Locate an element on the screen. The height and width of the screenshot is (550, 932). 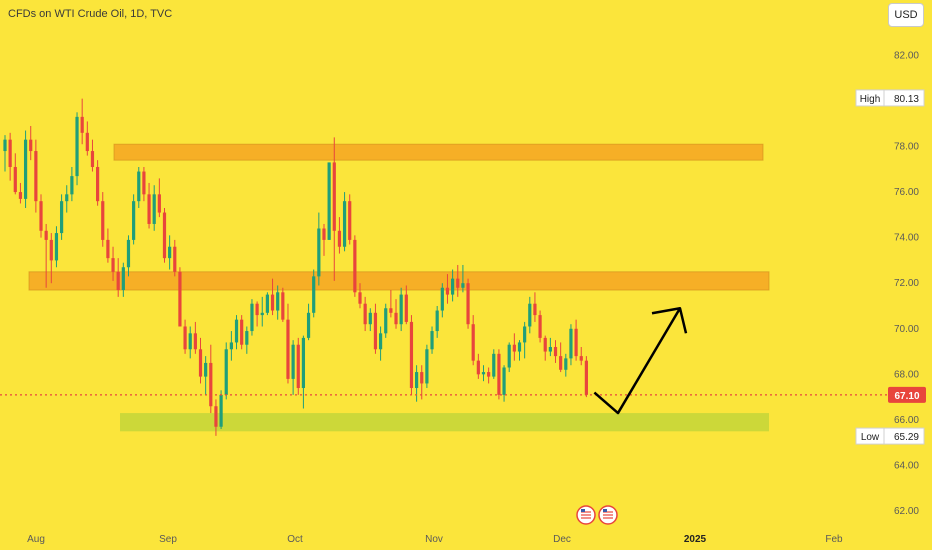
high-value: 80.13 is located at coordinates (906, 99).